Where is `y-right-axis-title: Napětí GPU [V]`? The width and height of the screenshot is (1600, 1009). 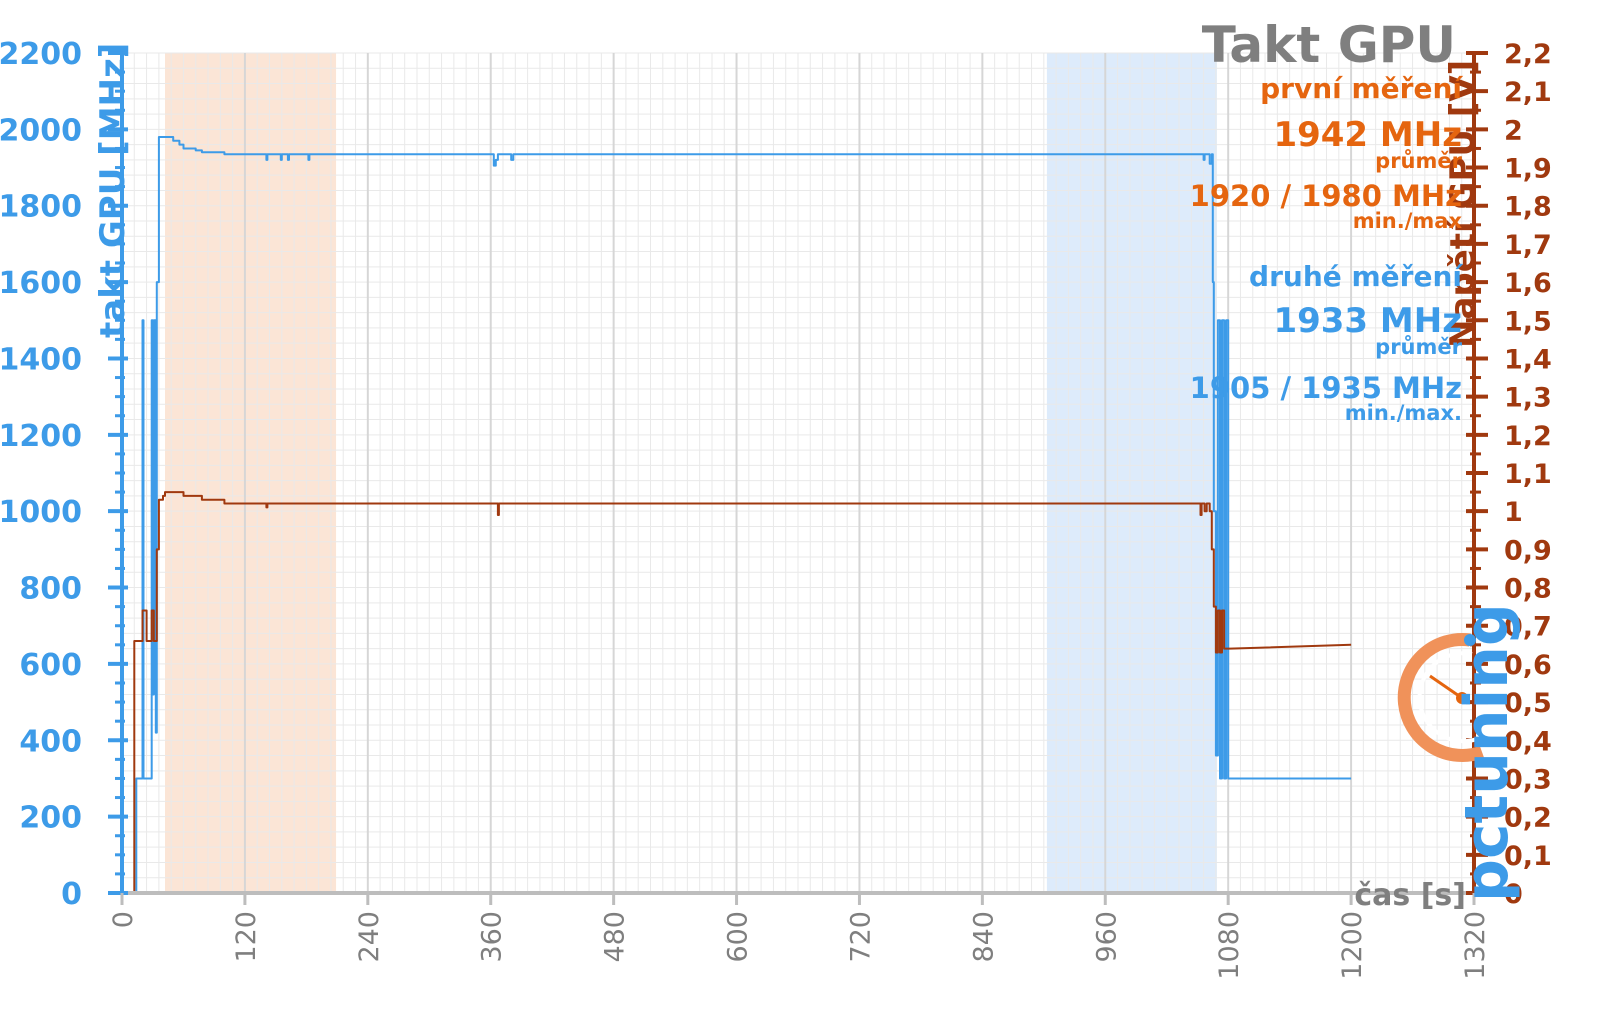 y-right-axis-title: Napětí GPU [V] is located at coordinates (1463, 204).